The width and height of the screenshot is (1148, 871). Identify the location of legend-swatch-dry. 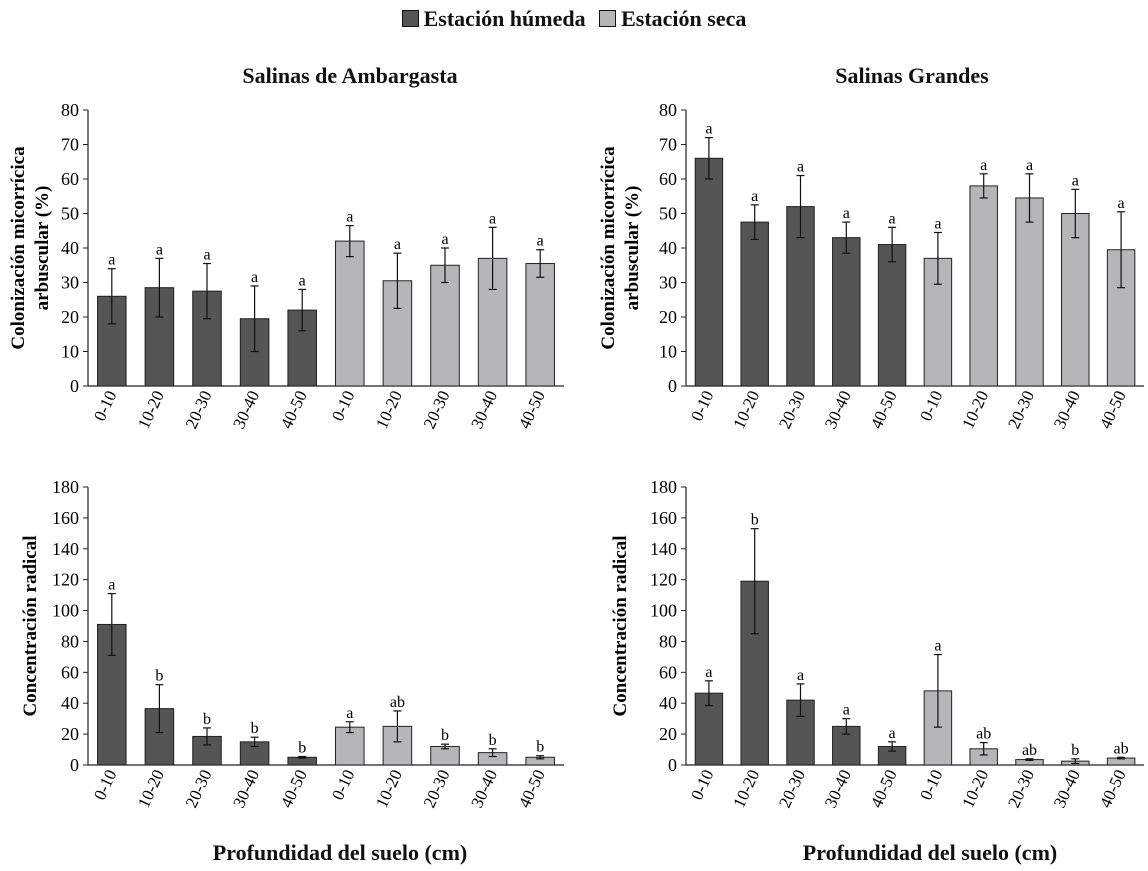
(608, 18).